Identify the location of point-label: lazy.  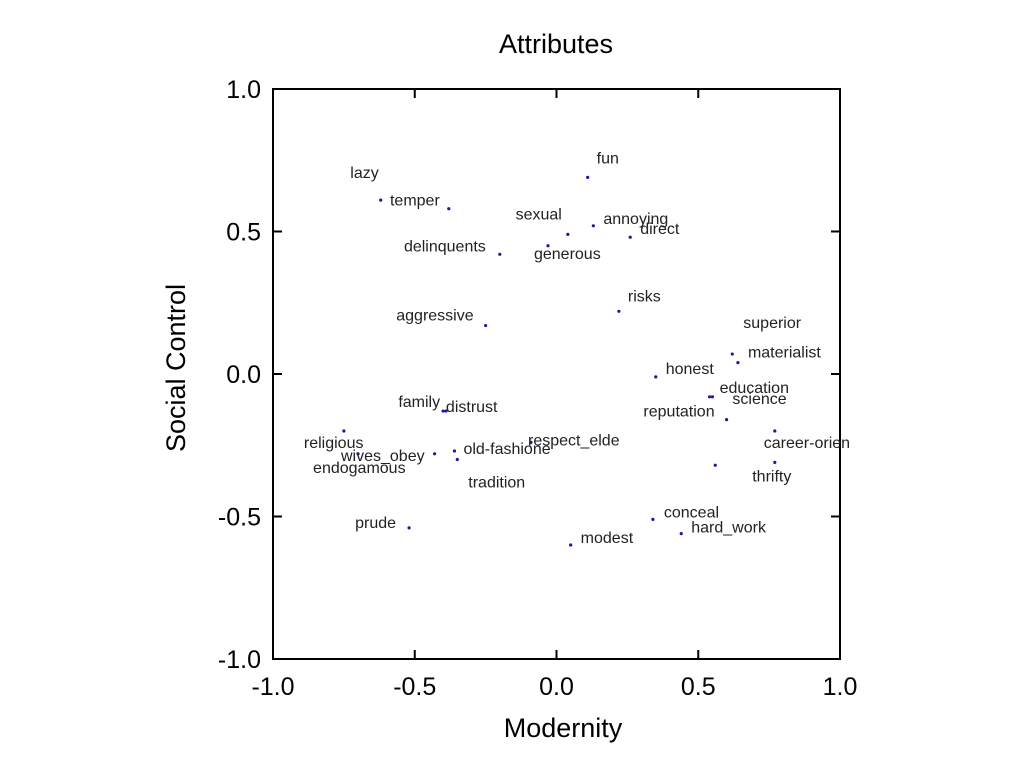
(364, 173).